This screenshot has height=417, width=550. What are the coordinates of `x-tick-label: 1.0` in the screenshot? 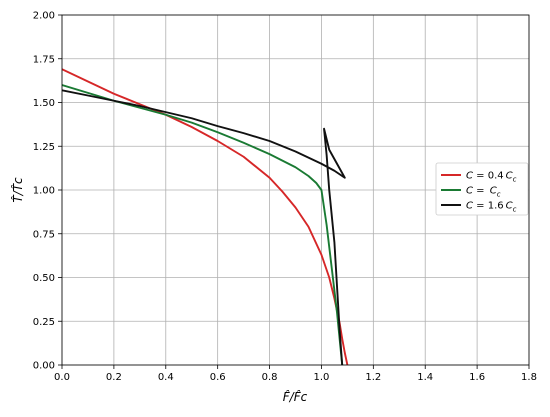 It's located at (321, 377).